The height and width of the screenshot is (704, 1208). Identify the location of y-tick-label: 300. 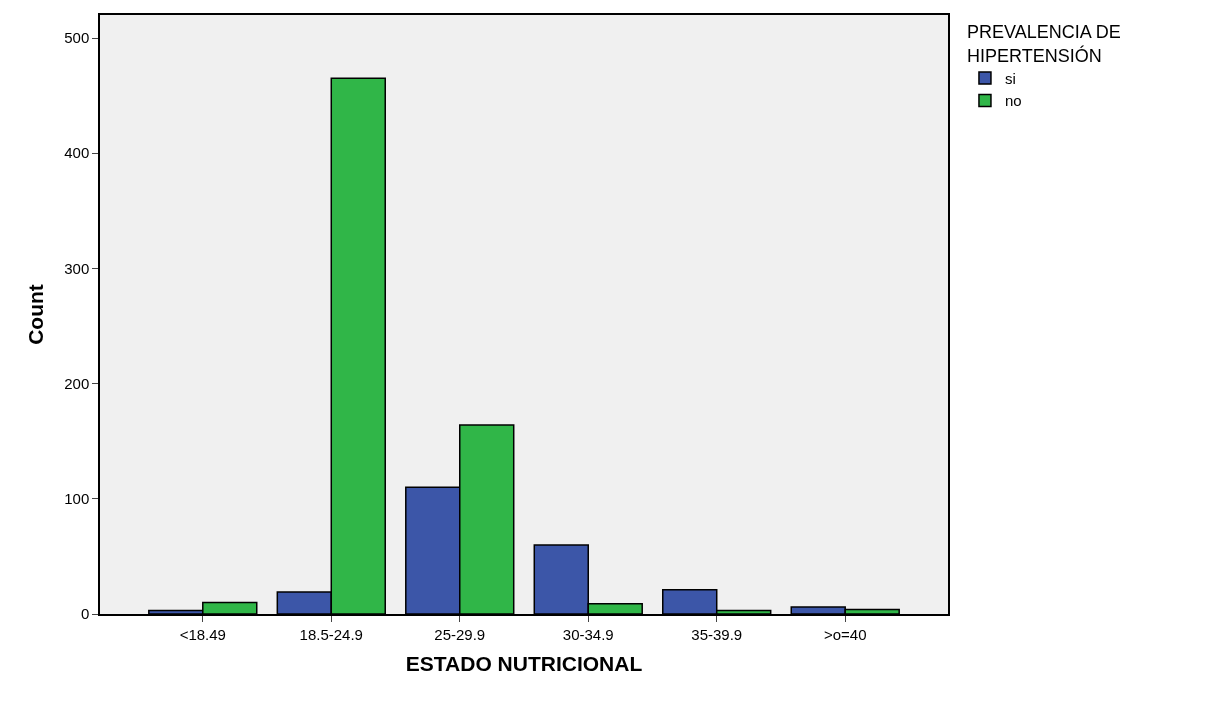
(77, 268).